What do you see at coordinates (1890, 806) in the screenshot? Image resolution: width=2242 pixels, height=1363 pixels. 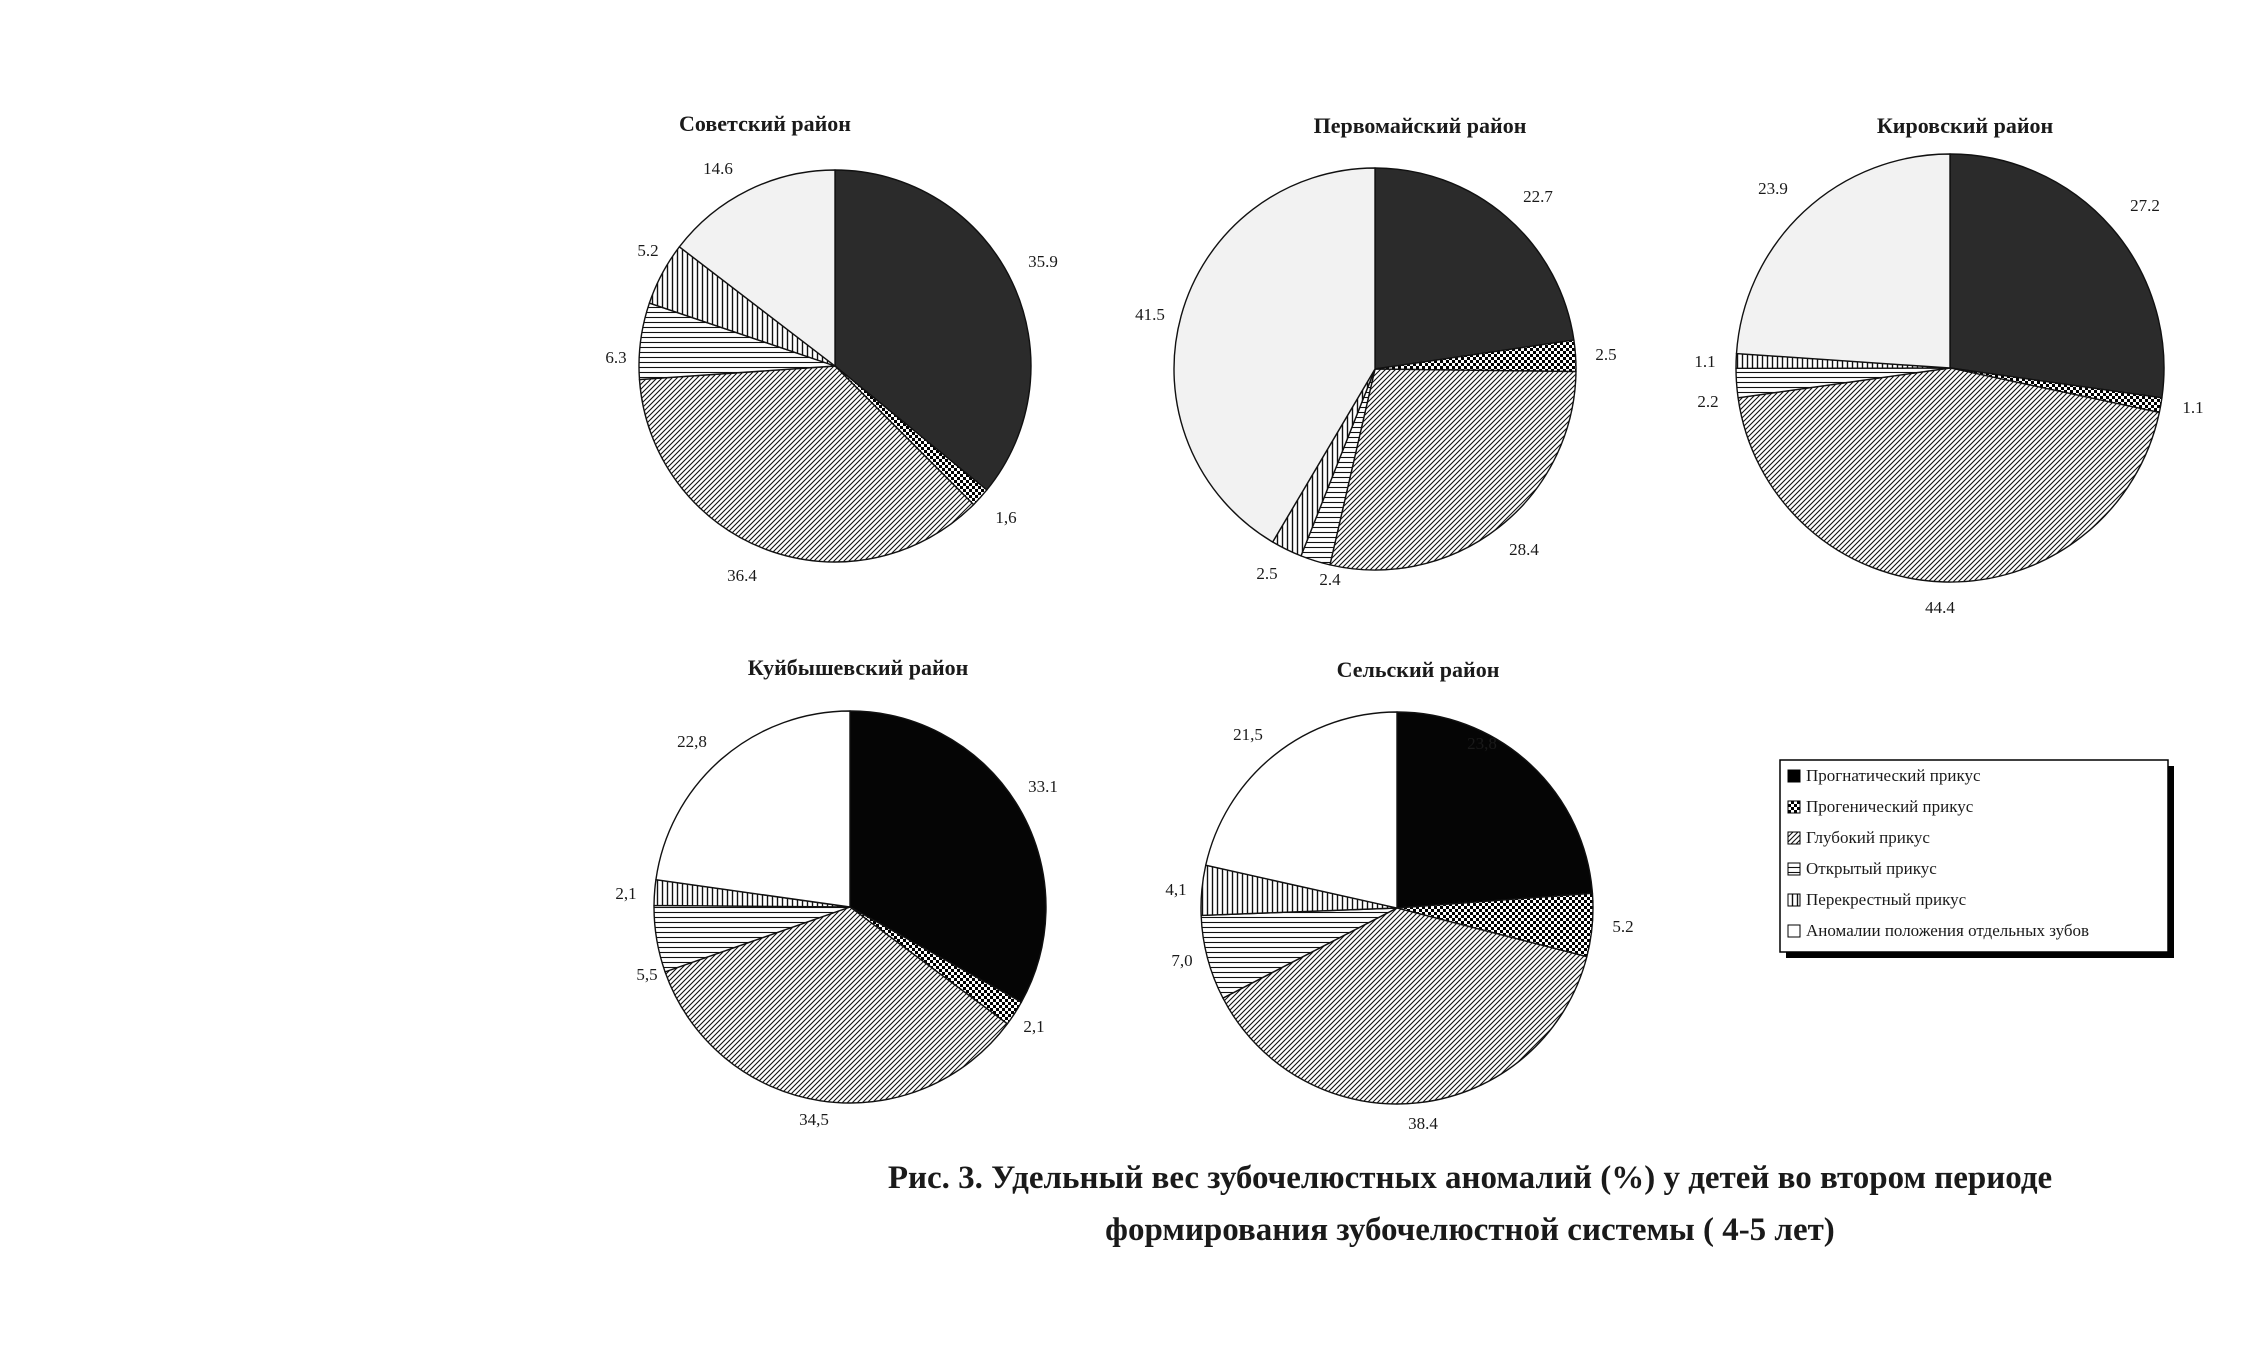 I see `legend-label: Прогенический прикус` at bounding box center [1890, 806].